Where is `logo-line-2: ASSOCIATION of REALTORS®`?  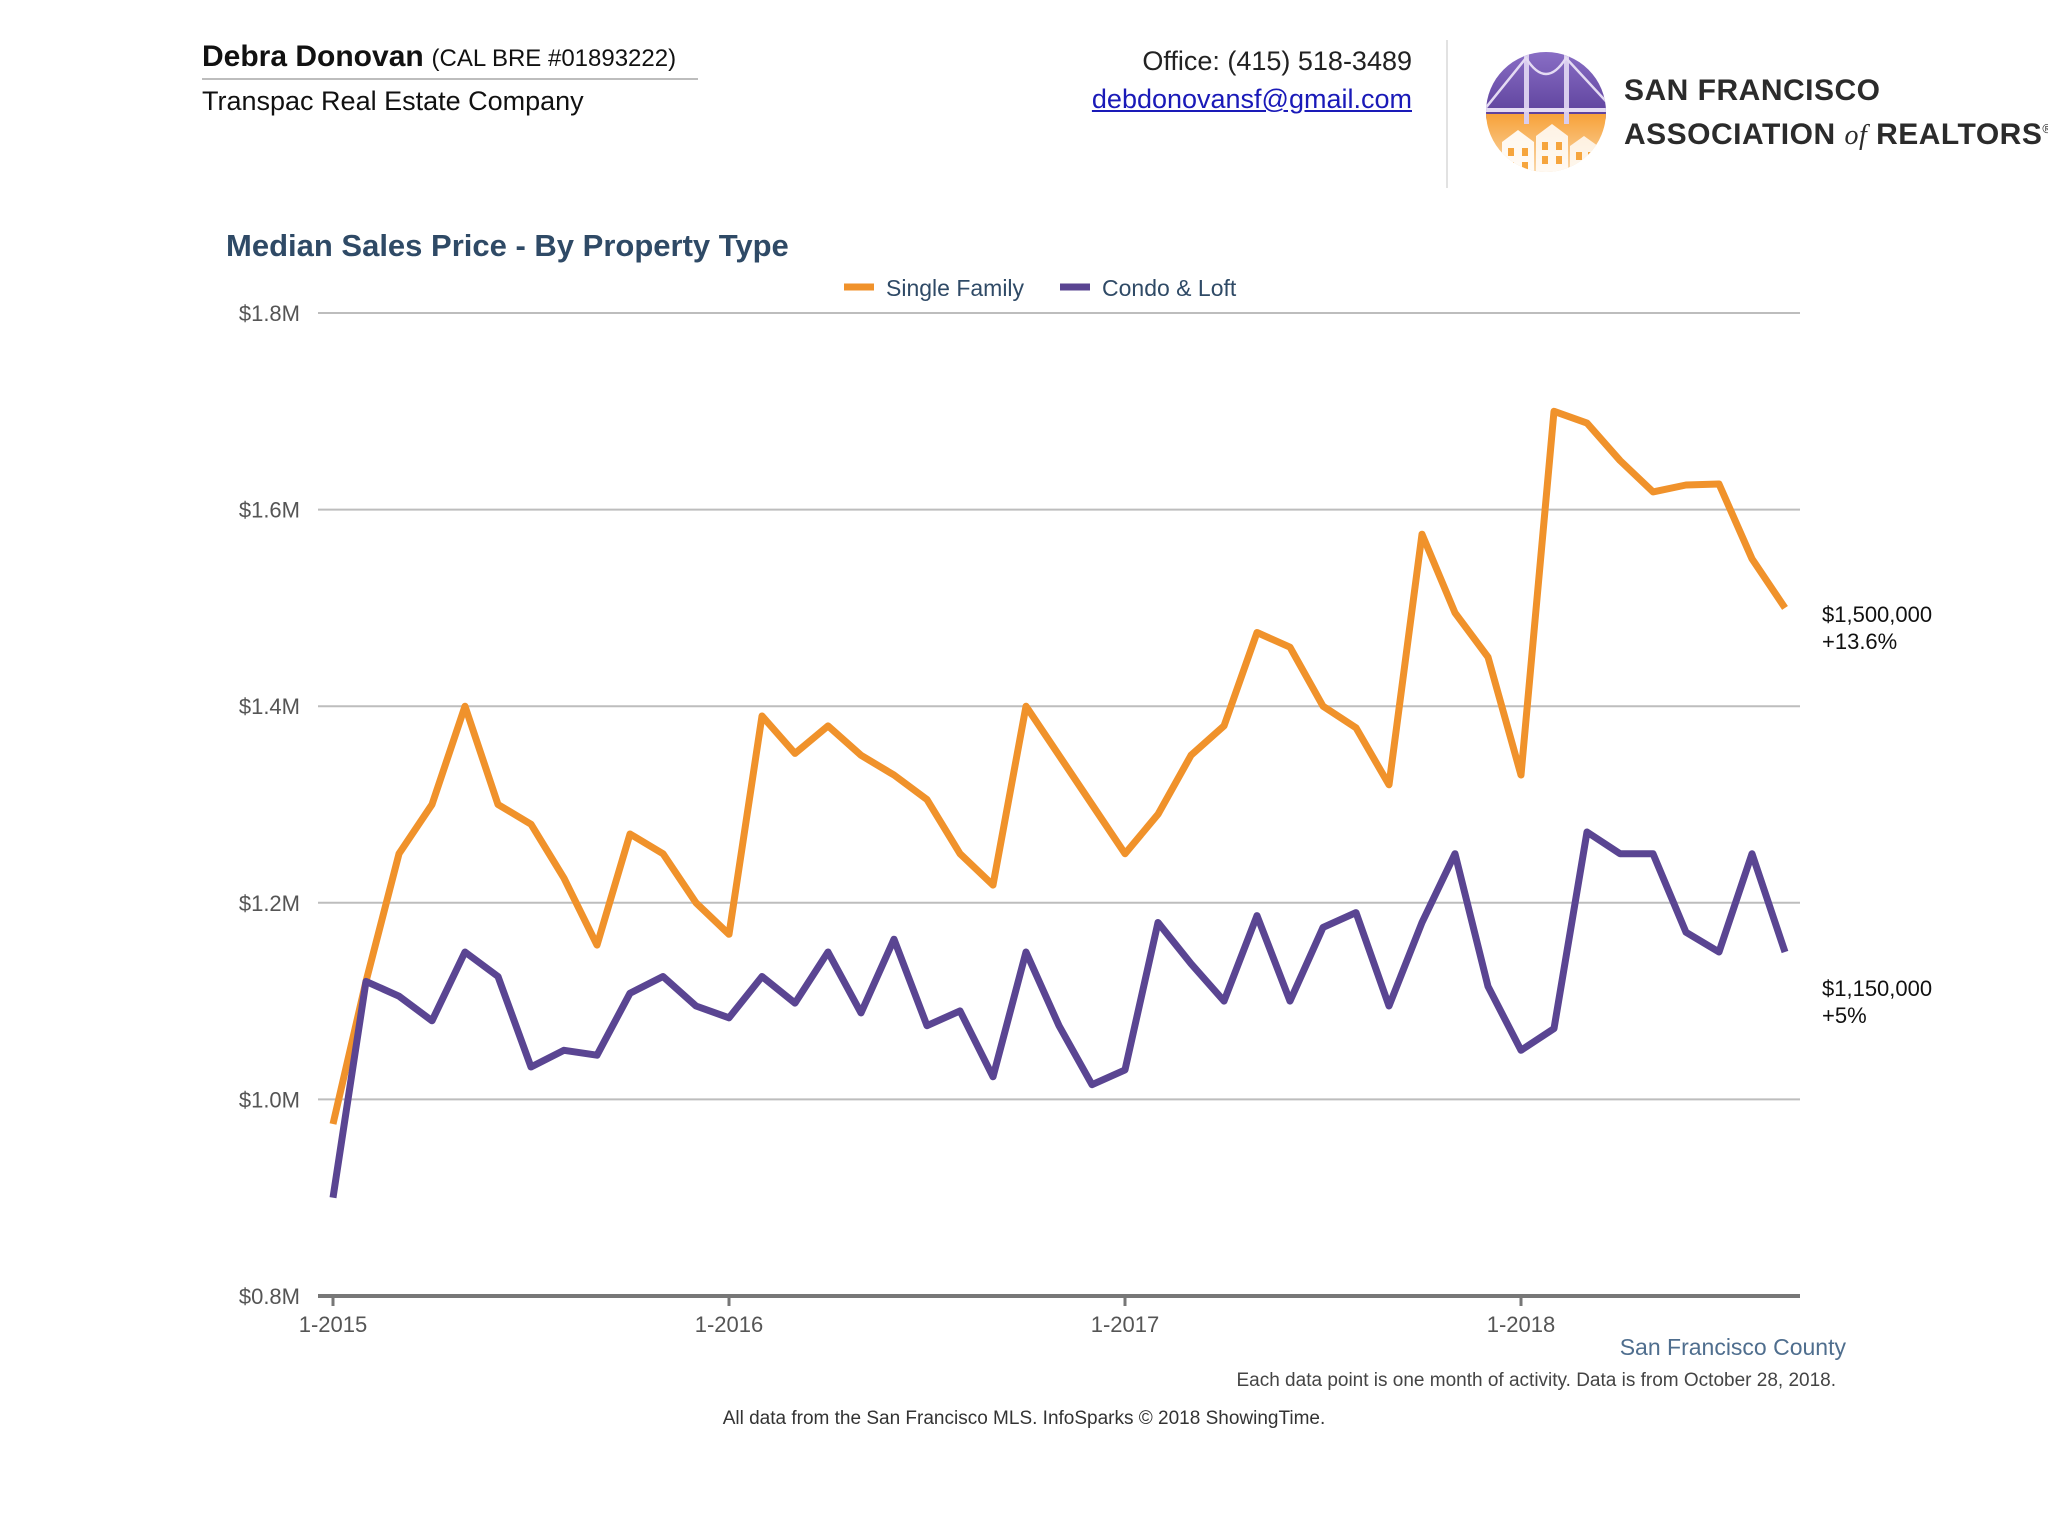 logo-line-2: ASSOCIATION of REALTORS® is located at coordinates (1836, 132).